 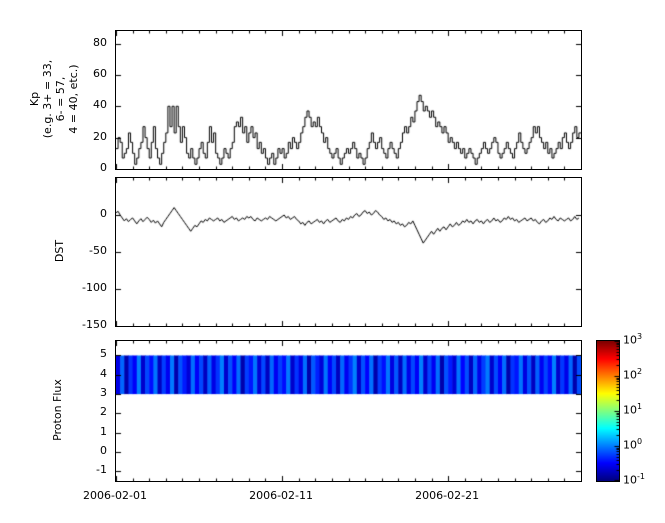 I want to click on y-tick-label: -50, so click(x=98, y=250).